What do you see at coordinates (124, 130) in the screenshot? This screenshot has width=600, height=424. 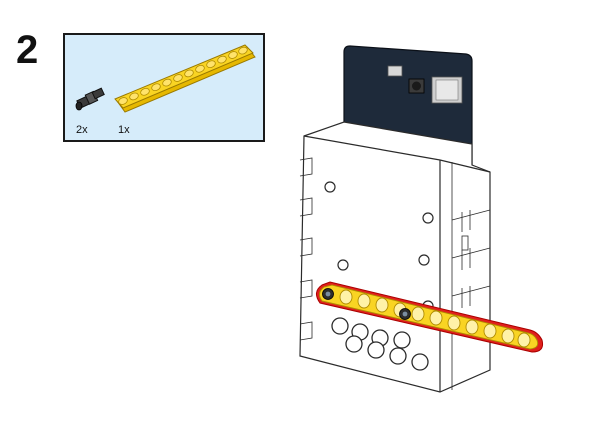 I see `yellow-beam-quantity: 1x` at bounding box center [124, 130].